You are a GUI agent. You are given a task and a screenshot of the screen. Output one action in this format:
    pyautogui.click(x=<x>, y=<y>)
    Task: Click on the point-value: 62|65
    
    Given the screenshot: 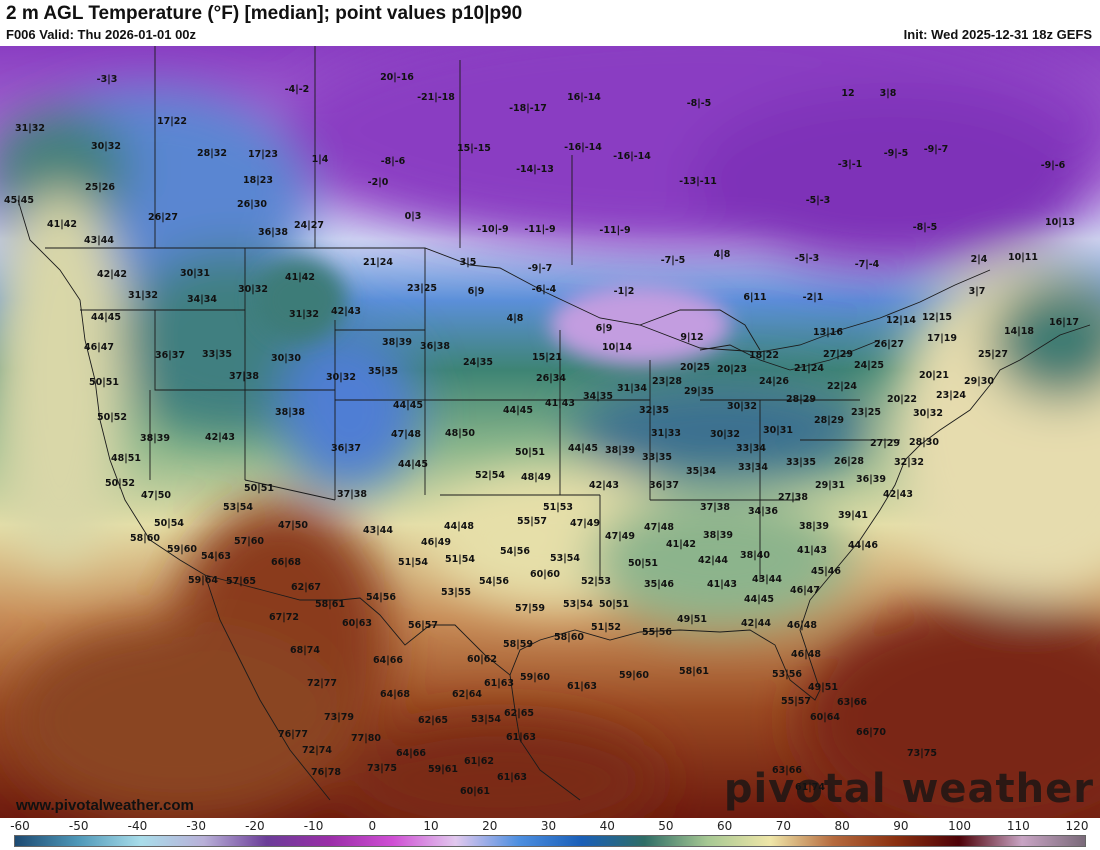 What is the action you would take?
    pyautogui.click(x=519, y=713)
    